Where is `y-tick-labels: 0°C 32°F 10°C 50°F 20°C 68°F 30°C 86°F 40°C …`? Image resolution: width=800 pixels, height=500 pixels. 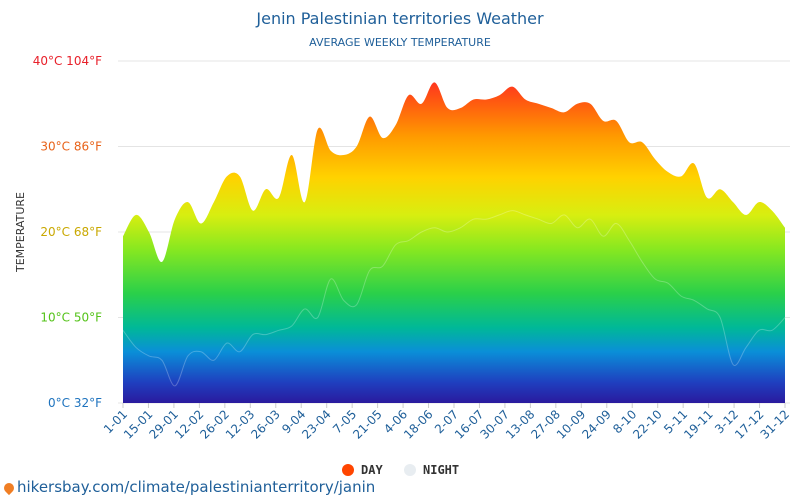 y-tick-labels: 0°C 32°F 10°C 50°F 20°C 68°F 30°C 86°F 40°C … is located at coordinates (67, 232).